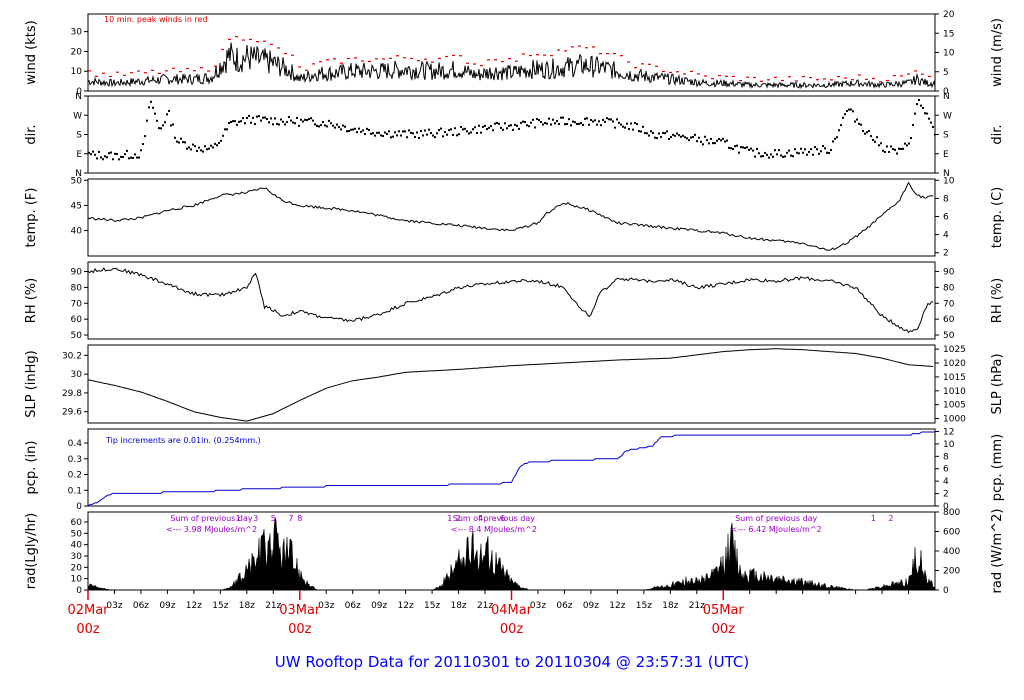  What do you see at coordinates (77, 273) in the screenshot?
I see `y-tick-label: 90` at bounding box center [77, 273].